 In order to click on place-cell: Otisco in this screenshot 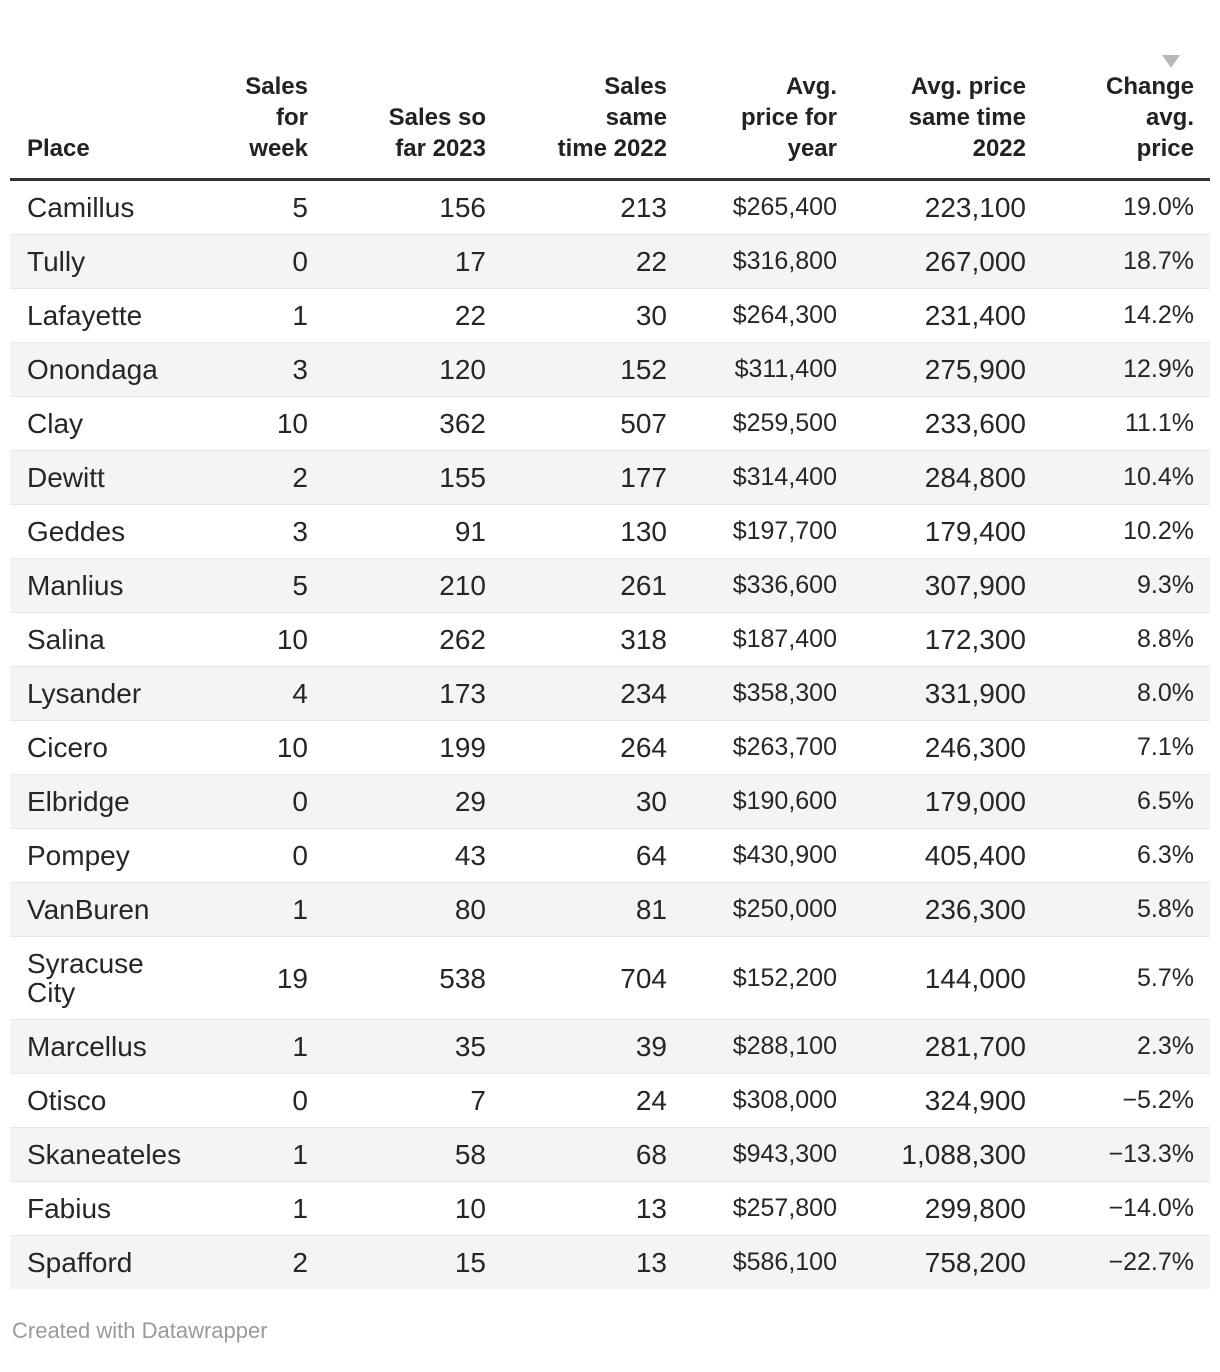, I will do `click(67, 1100)`.